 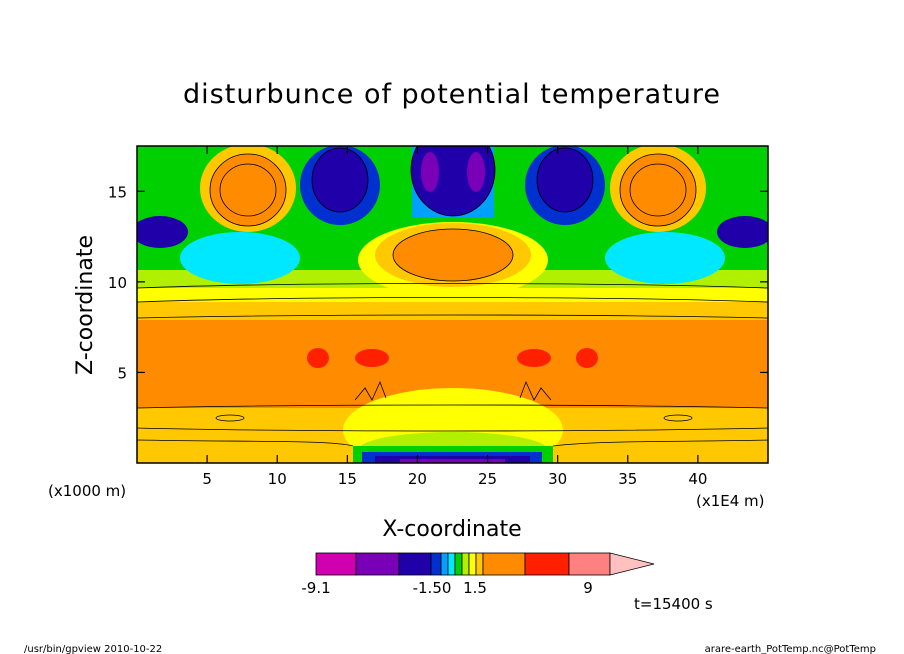 What do you see at coordinates (452, 94) in the screenshot?
I see `chart-title: disturbunce of potential temperature` at bounding box center [452, 94].